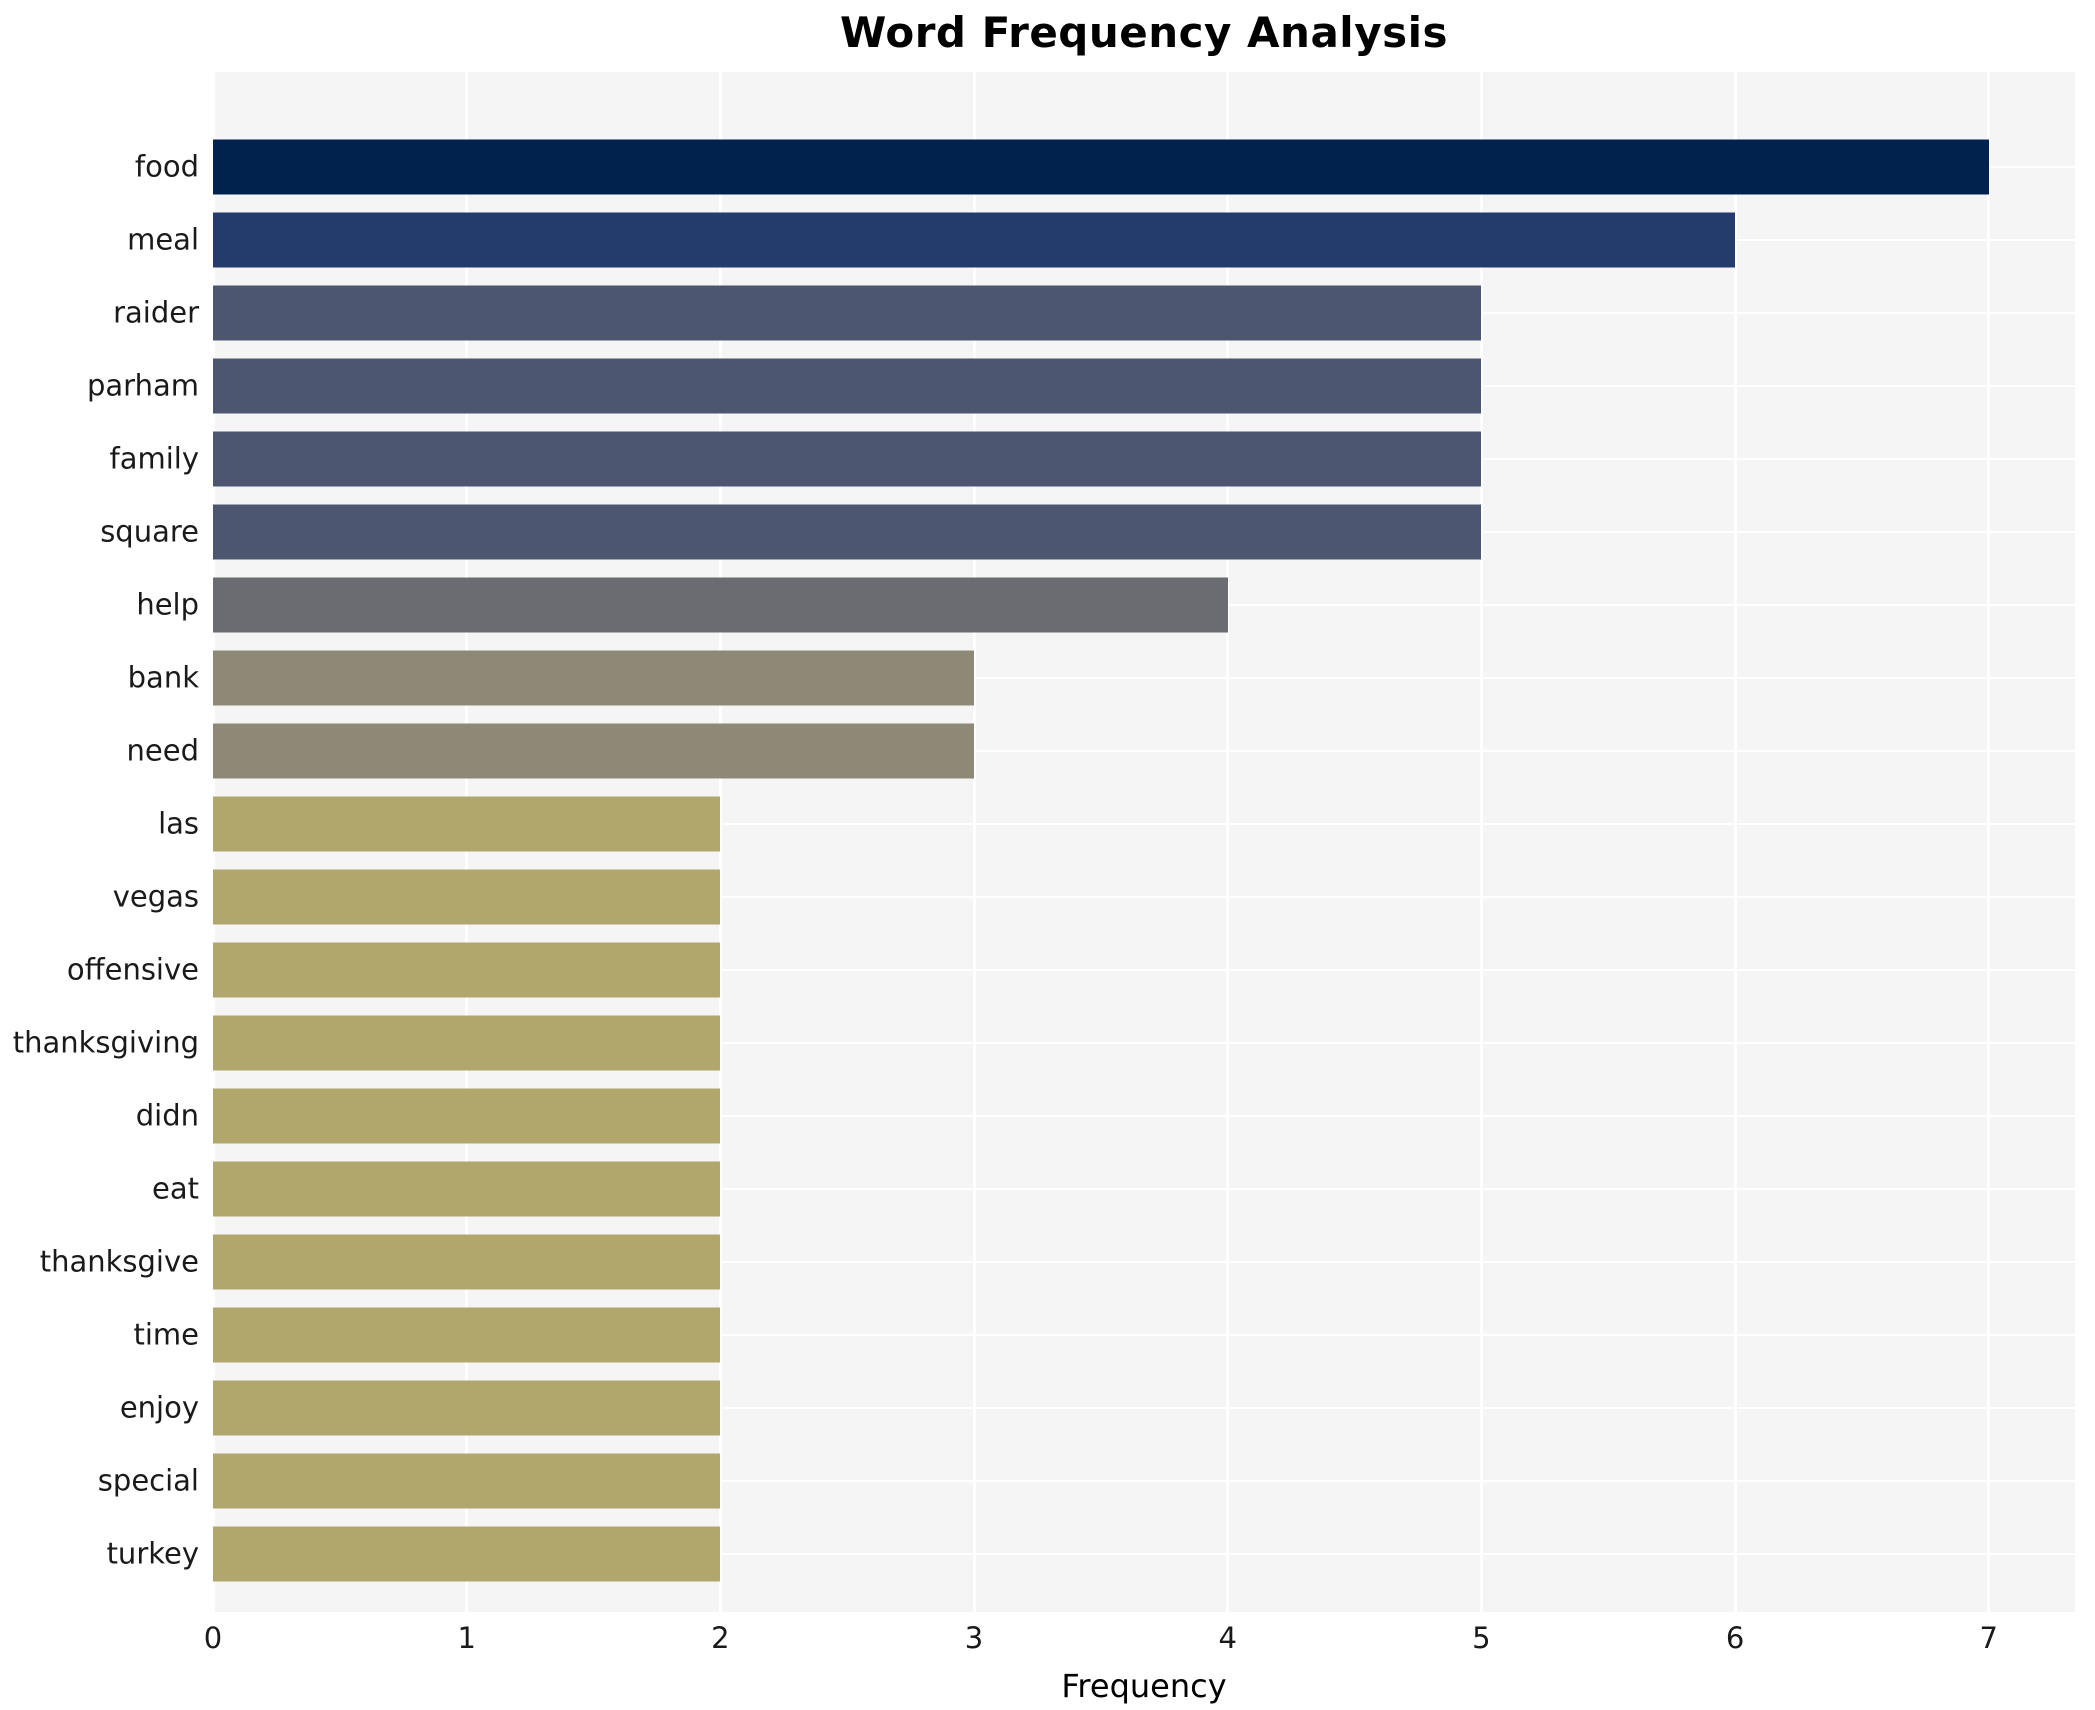 The image size is (2095, 1710). I want to click on bar-row: square, so click(1087, 531).